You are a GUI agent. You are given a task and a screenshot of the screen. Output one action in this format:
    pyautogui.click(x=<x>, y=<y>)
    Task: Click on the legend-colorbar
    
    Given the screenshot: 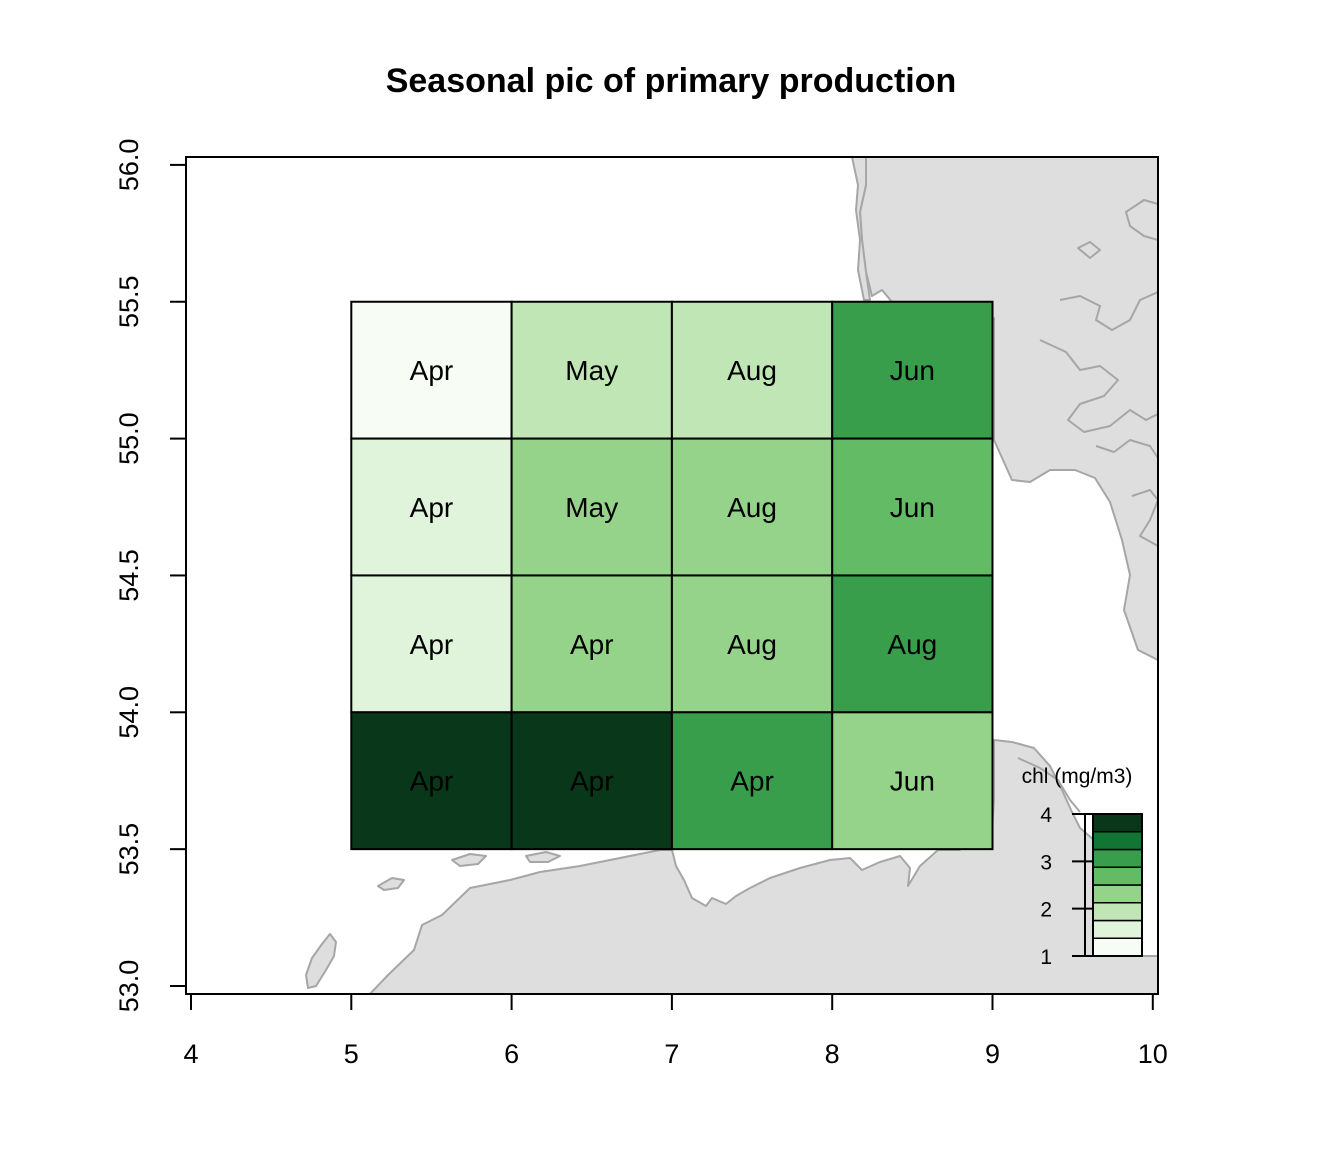 What is the action you would take?
    pyautogui.click(x=1117, y=885)
    